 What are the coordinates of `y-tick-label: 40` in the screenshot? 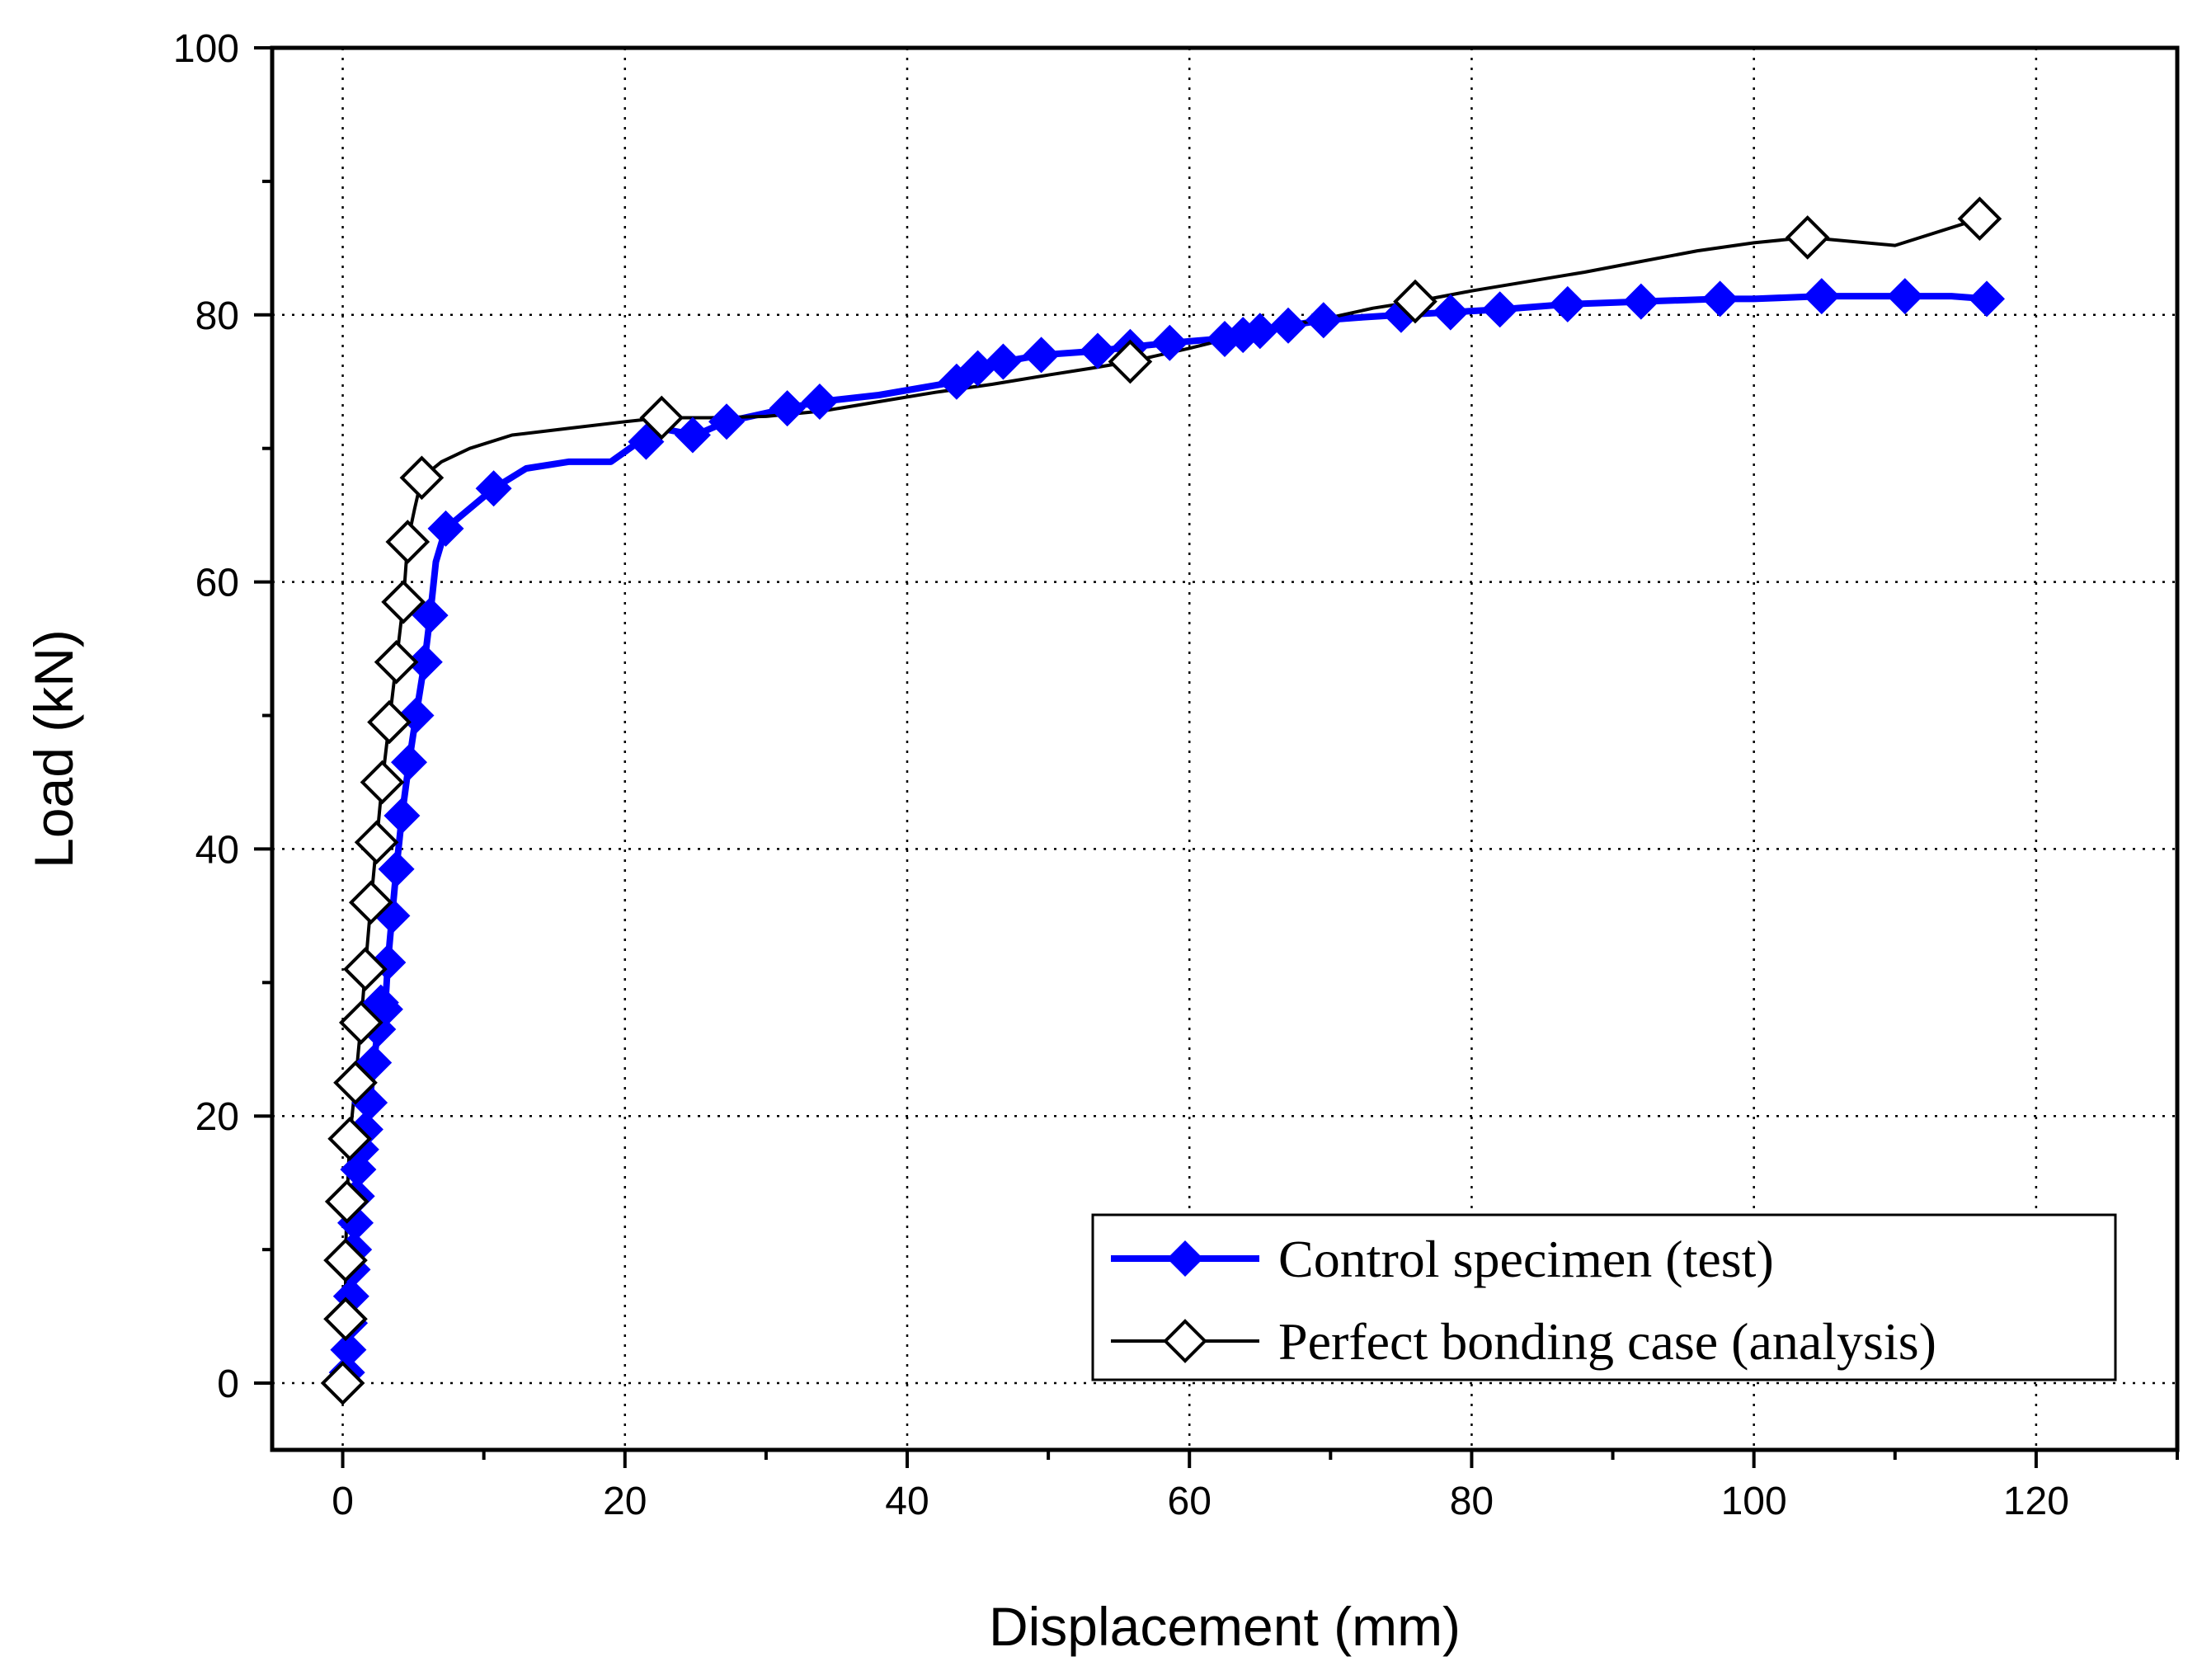 It's located at (217, 850).